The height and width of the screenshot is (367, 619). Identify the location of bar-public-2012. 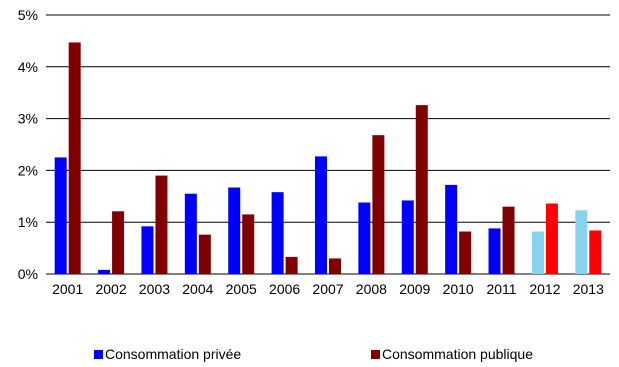
(551, 238).